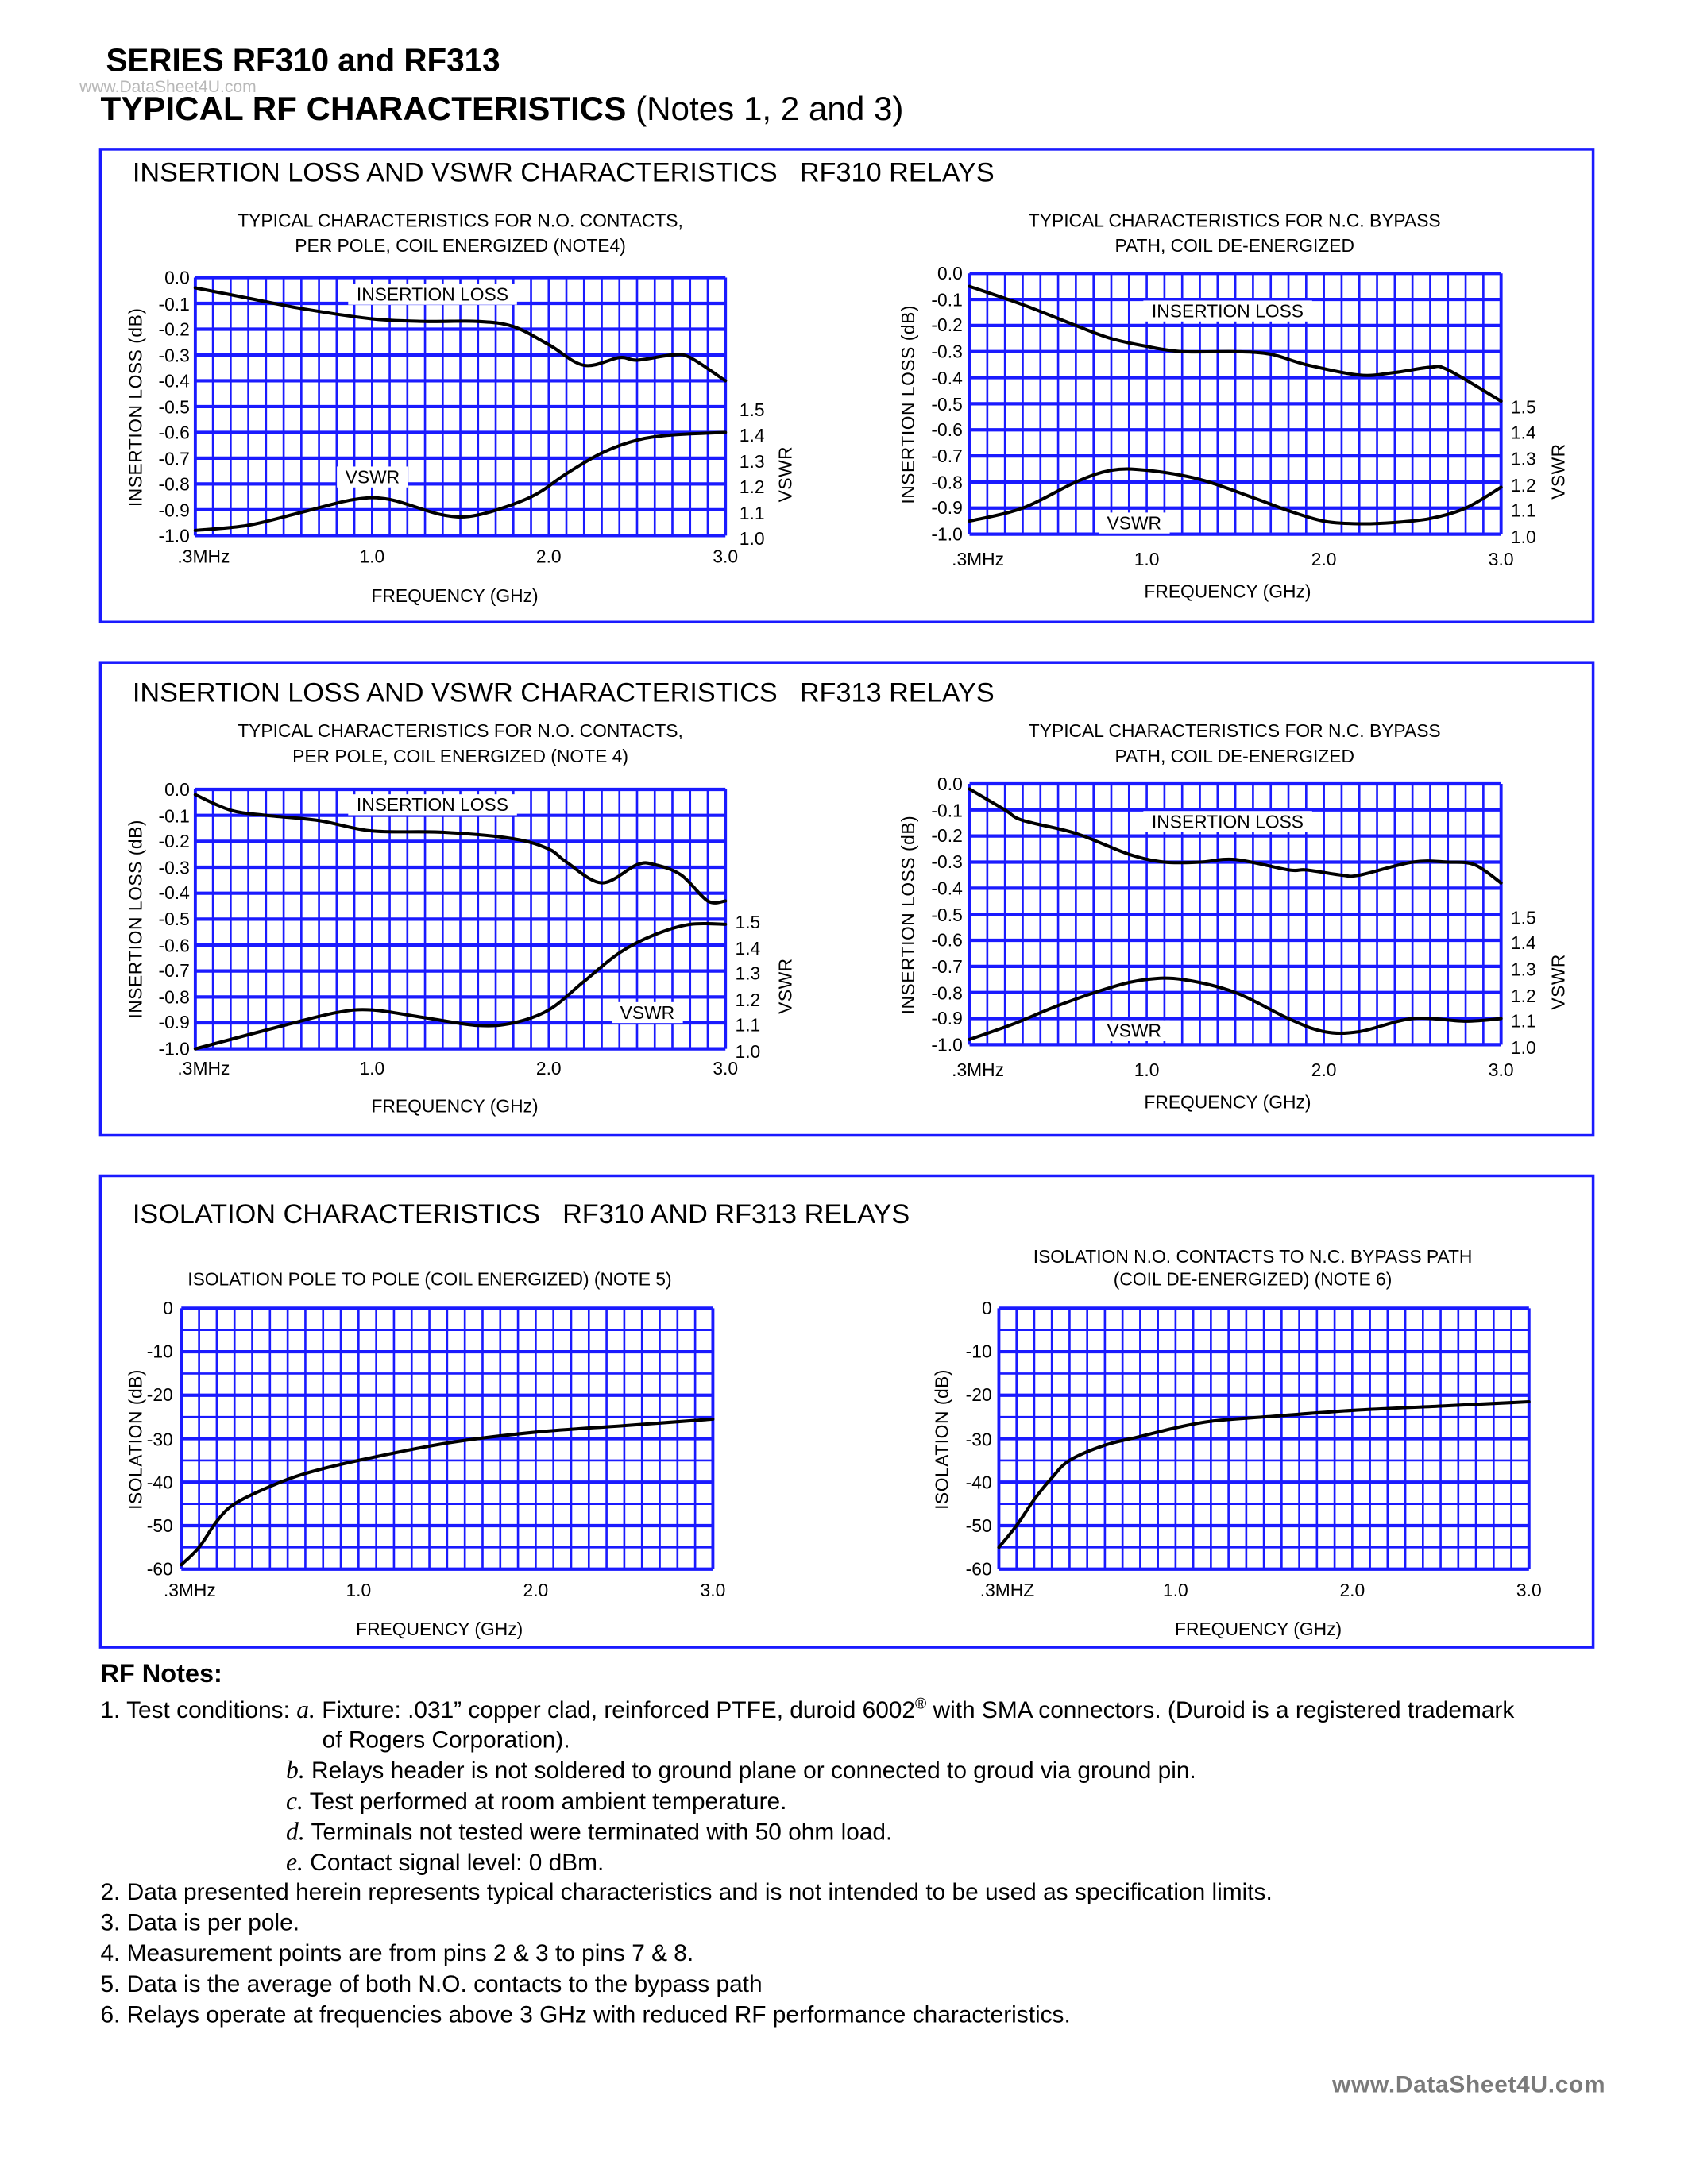  Describe the element at coordinates (195, 1710) in the screenshot. I see `note-1-prefix: 1. Test conditions:` at that location.